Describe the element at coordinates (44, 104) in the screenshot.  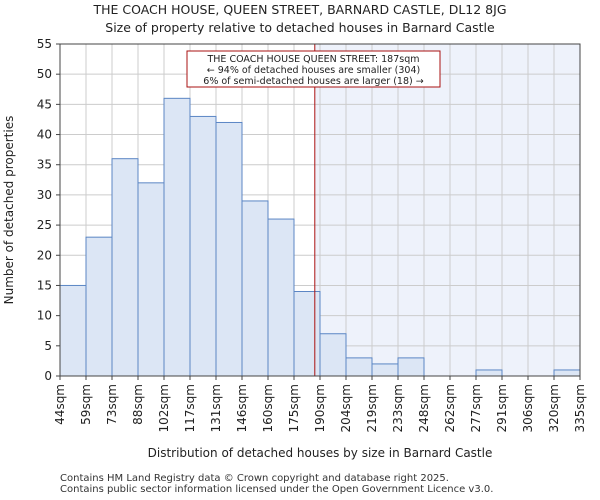
I see `y-tick-label: 45` at that location.